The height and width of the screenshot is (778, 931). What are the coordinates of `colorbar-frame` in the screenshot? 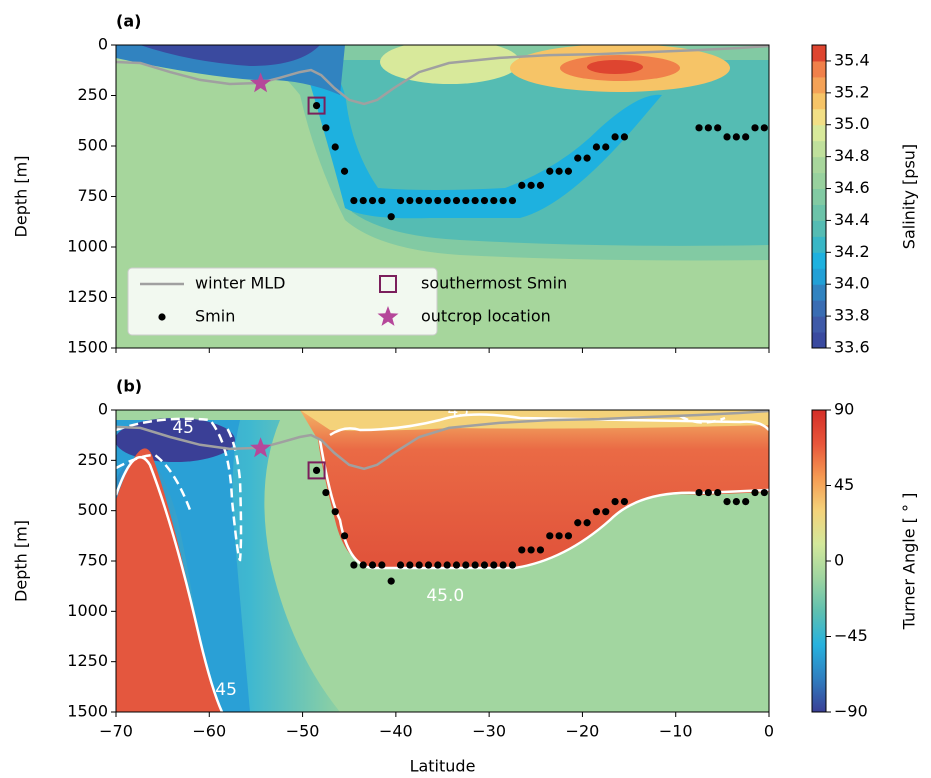 It's located at (819, 196).